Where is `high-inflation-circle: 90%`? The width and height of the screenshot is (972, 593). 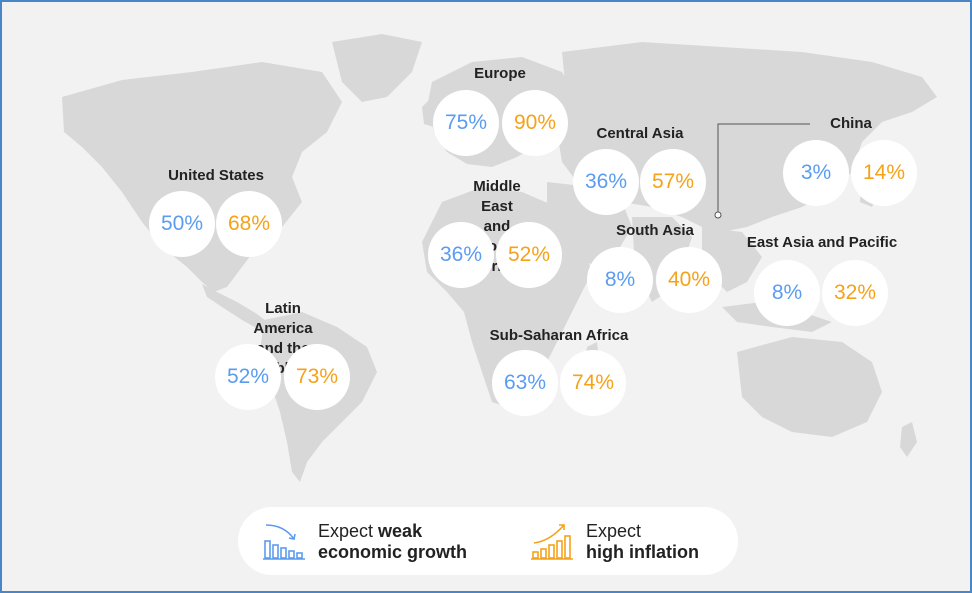 high-inflation-circle: 90% is located at coordinates (535, 123).